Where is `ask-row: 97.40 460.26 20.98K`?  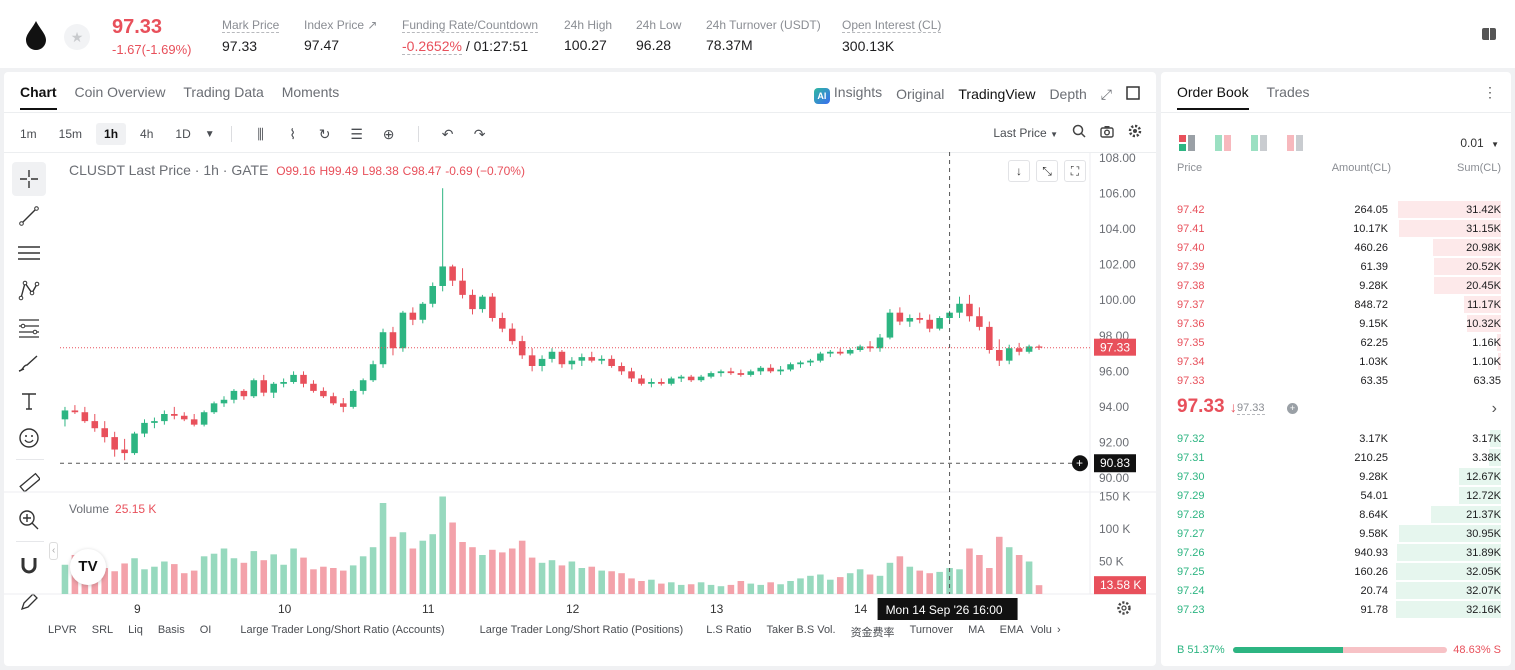
ask-row: 97.40 460.26 20.98K is located at coordinates (1336, 247).